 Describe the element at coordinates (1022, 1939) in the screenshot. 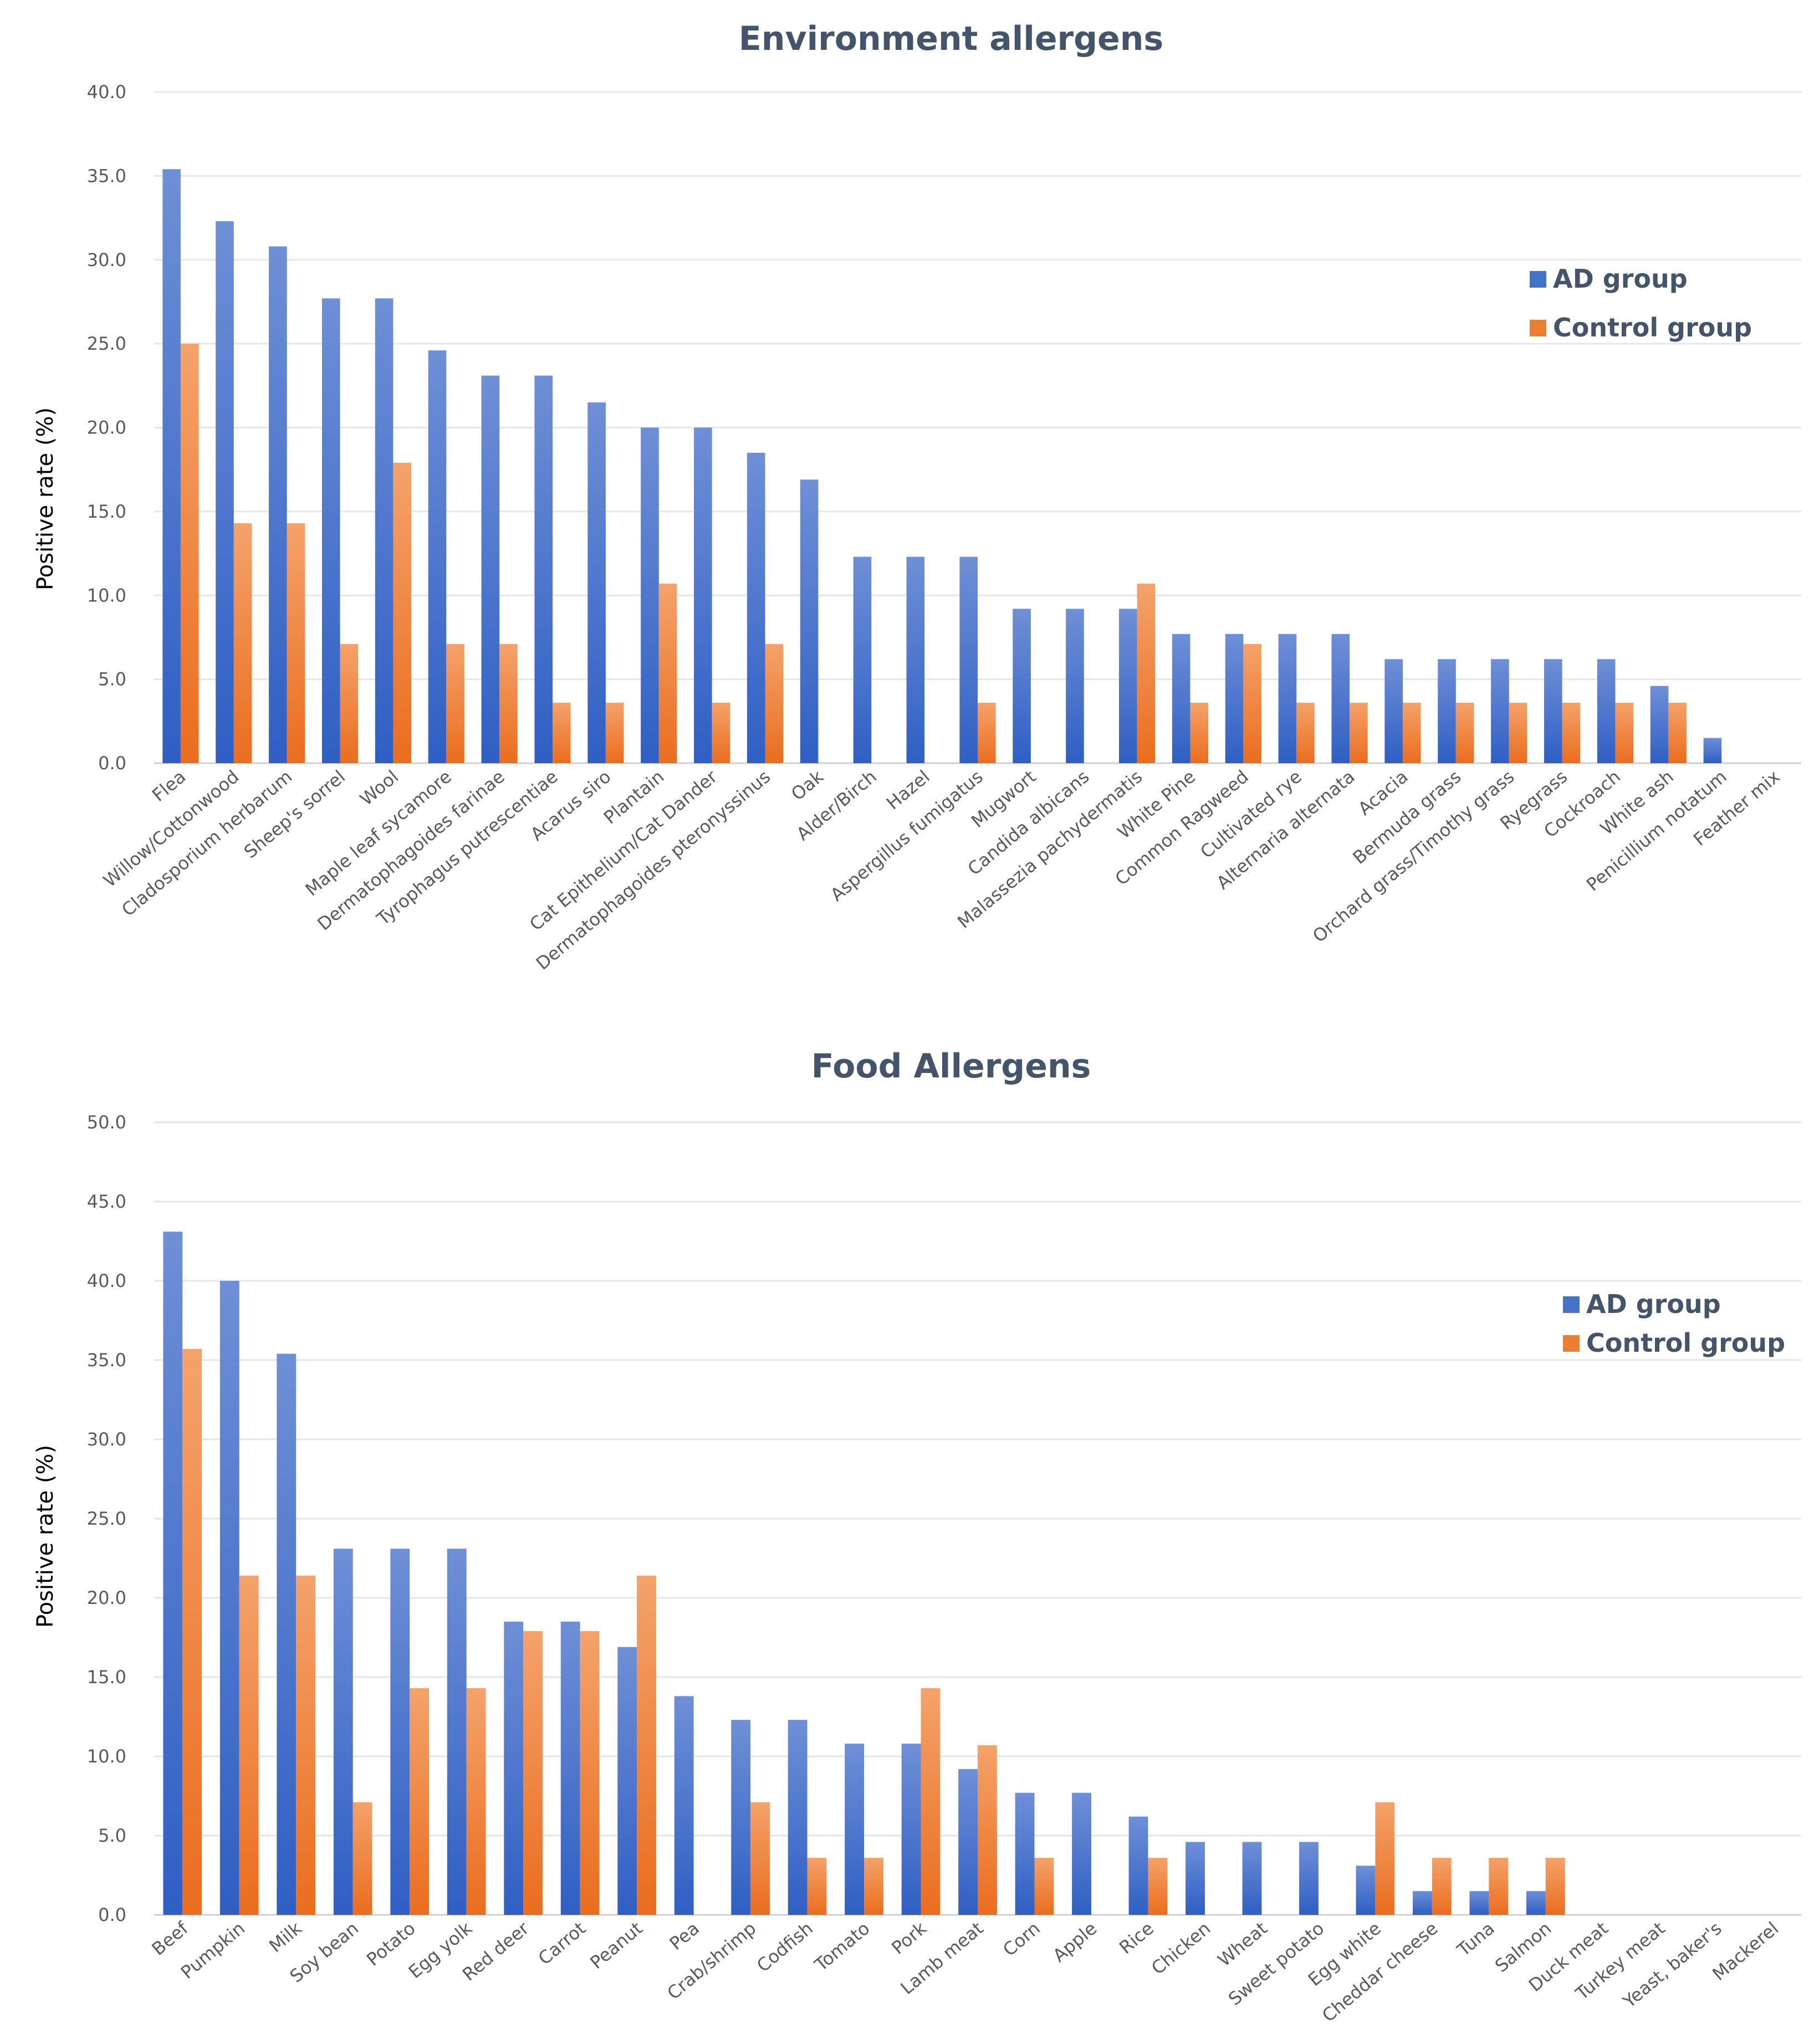

I see `x-tick-label: Corn` at that location.